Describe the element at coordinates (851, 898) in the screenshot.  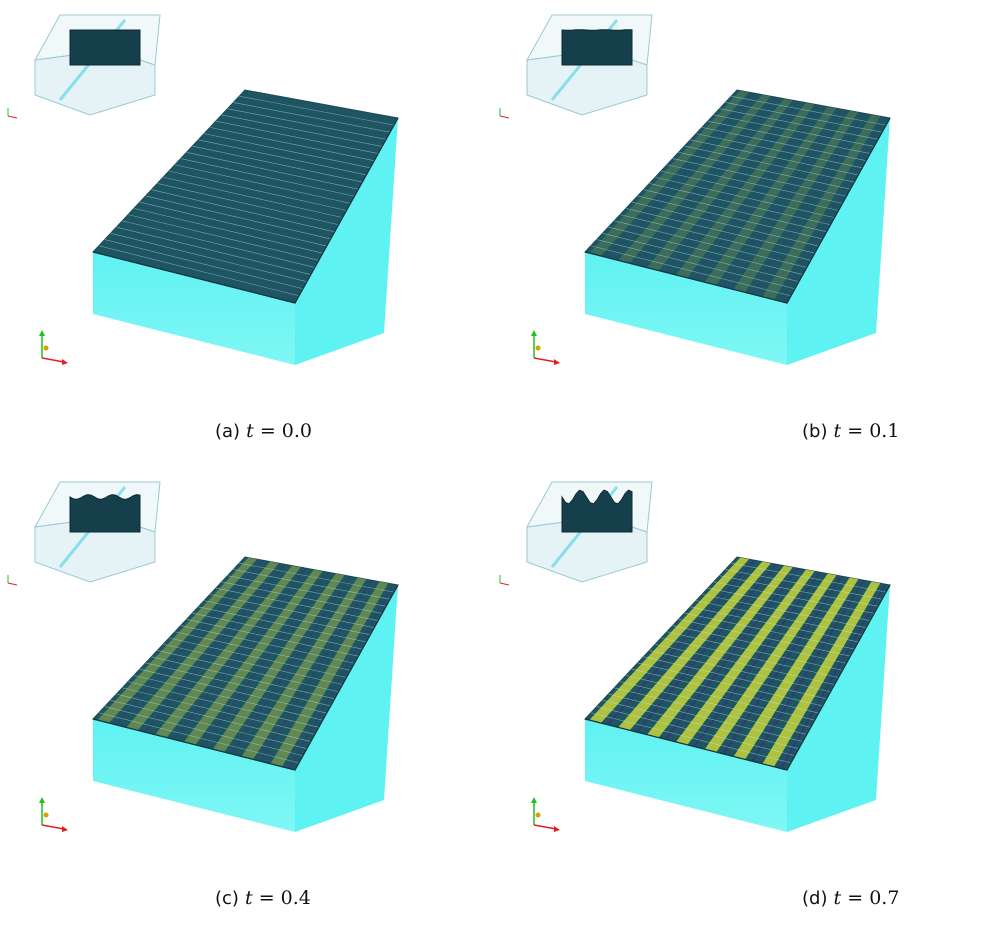
I see `caption-d: (d) t = 0.7` at that location.